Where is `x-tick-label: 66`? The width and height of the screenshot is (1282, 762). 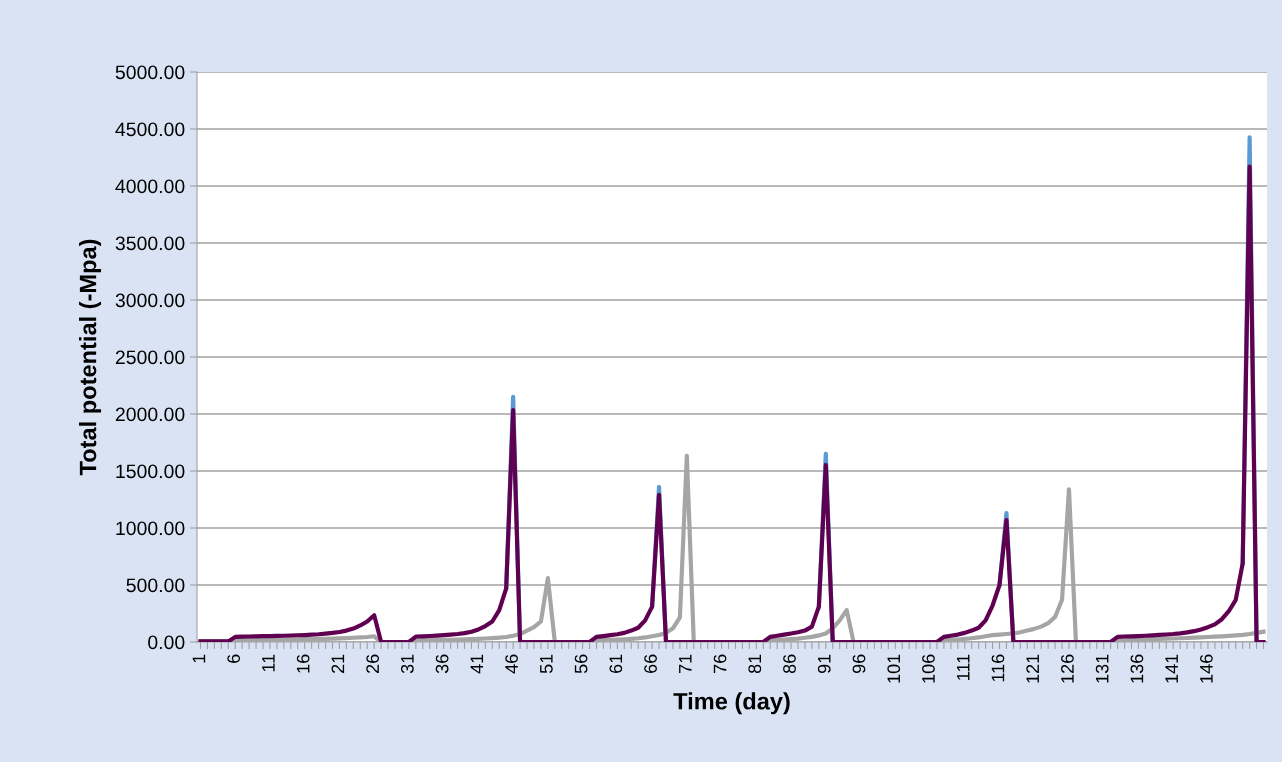
x-tick-label: 66 is located at coordinates (650, 663).